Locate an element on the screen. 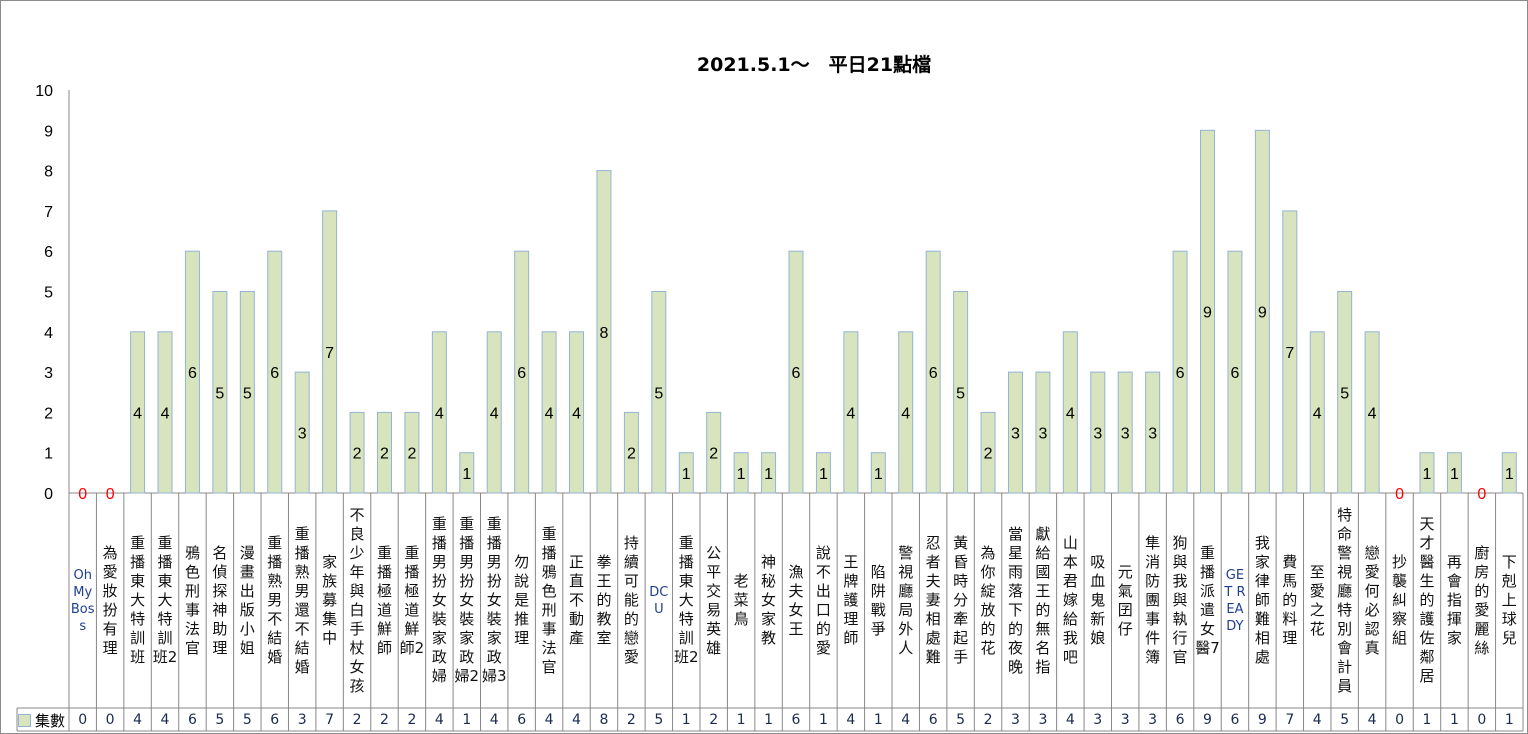 This screenshot has height=734, width=1528. category-label: 當星雨落下的夜晚 is located at coordinates (1015, 600).